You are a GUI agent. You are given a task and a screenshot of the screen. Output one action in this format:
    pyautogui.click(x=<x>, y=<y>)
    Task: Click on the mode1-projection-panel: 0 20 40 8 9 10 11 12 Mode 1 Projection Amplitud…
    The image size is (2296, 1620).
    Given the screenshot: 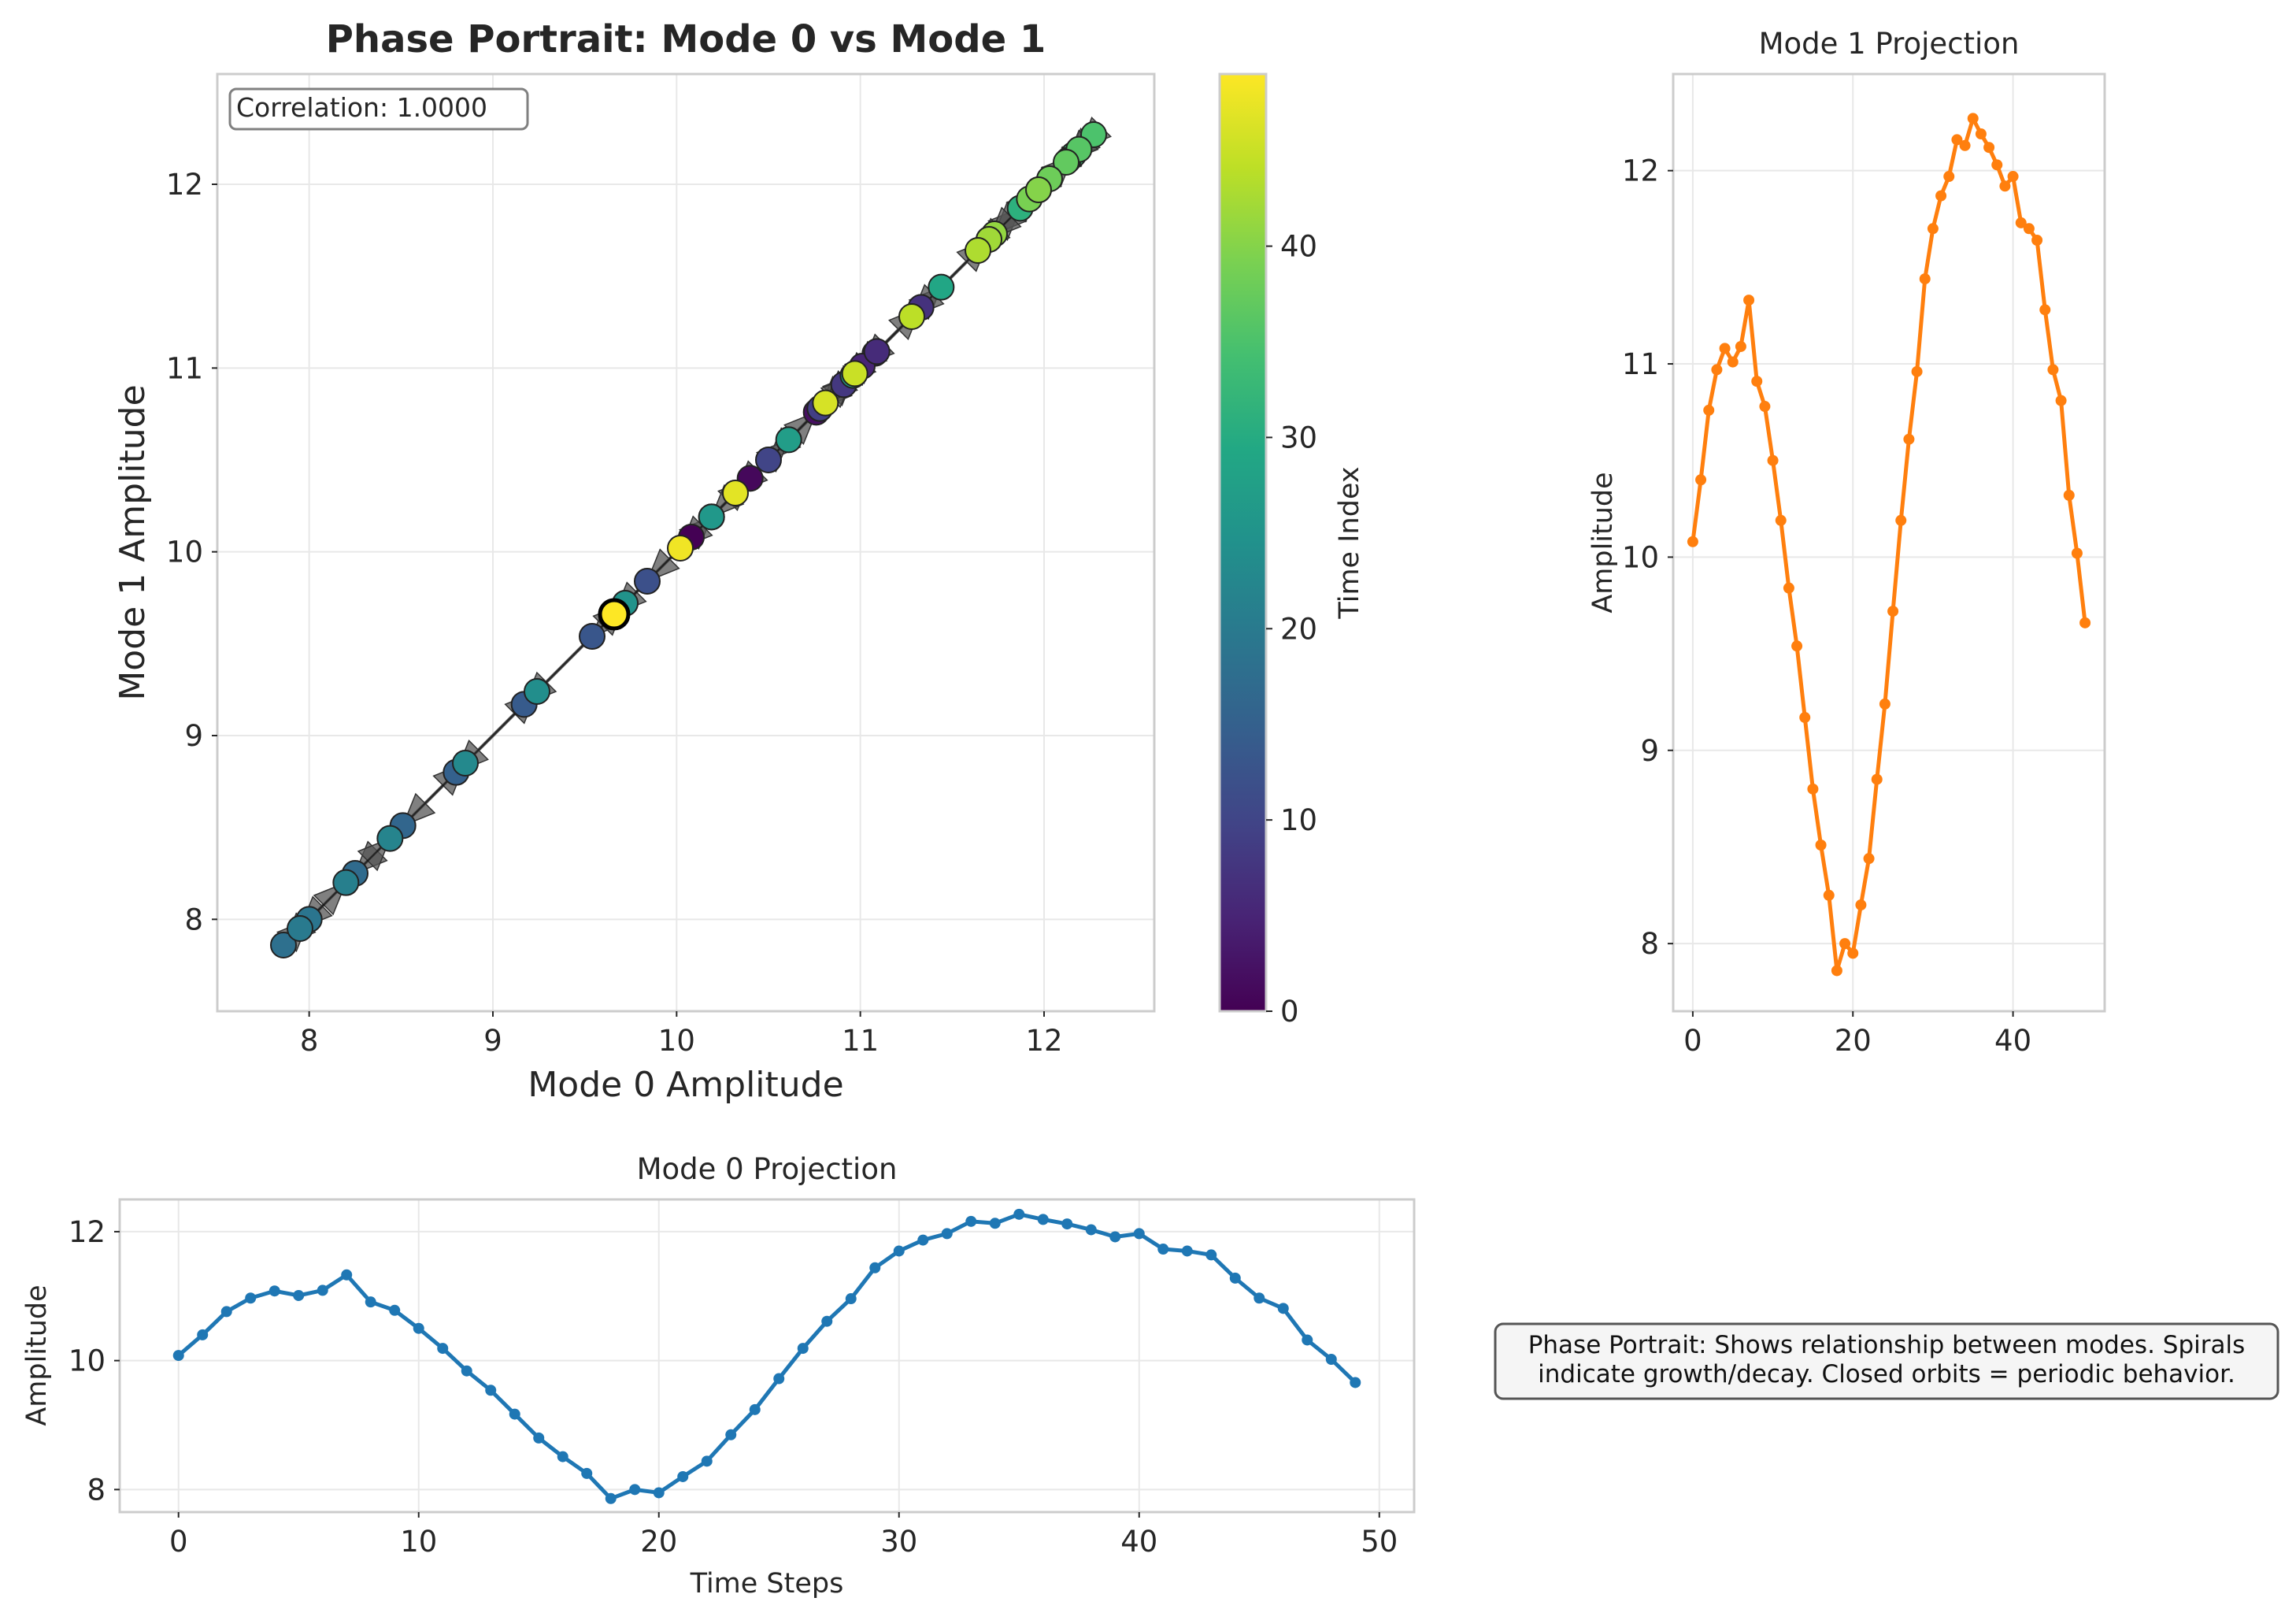 What is the action you would take?
    pyautogui.click(x=1846, y=542)
    